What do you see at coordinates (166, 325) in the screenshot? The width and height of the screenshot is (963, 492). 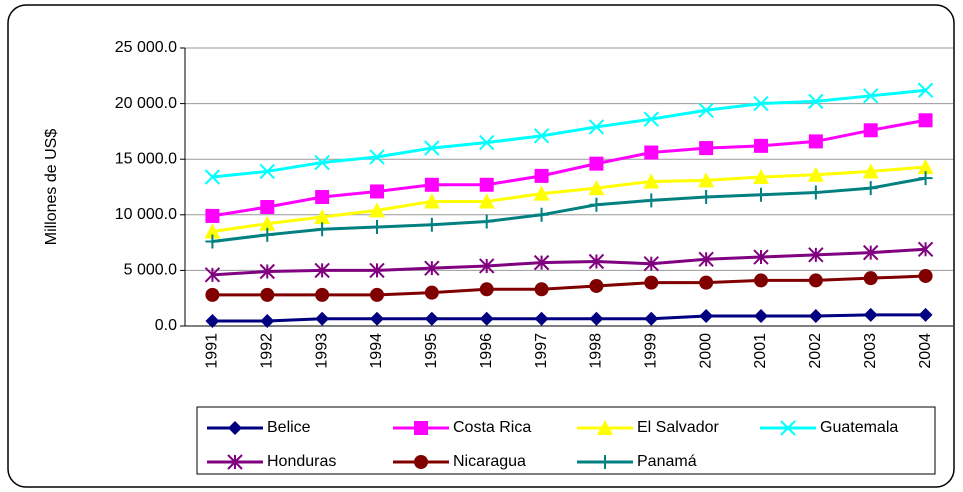 I see `y-tick-label: 0.0` at bounding box center [166, 325].